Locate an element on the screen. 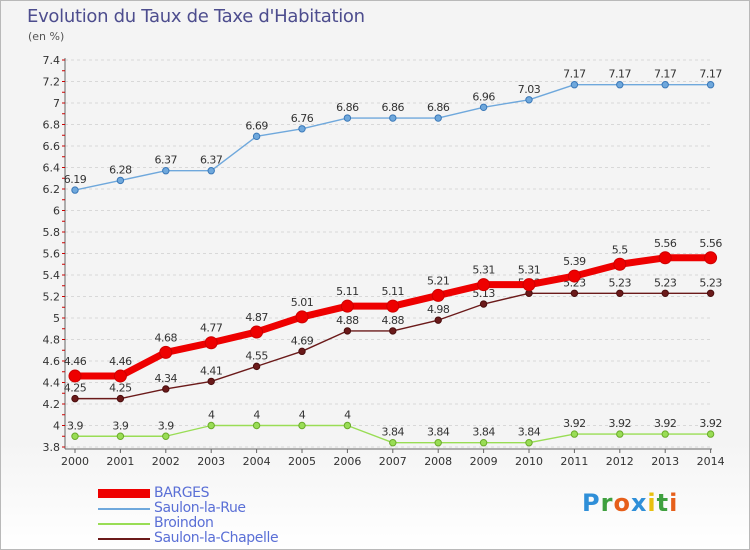 The image size is (750, 550). legend-label: Saulon-la-Chapelle is located at coordinates (216, 538).